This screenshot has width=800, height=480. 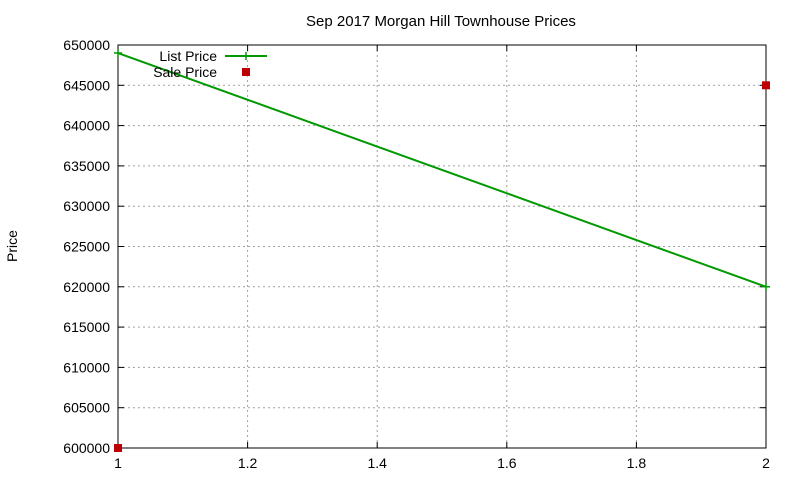 What do you see at coordinates (86, 45) in the screenshot?
I see `y-tick-label: 650000` at bounding box center [86, 45].